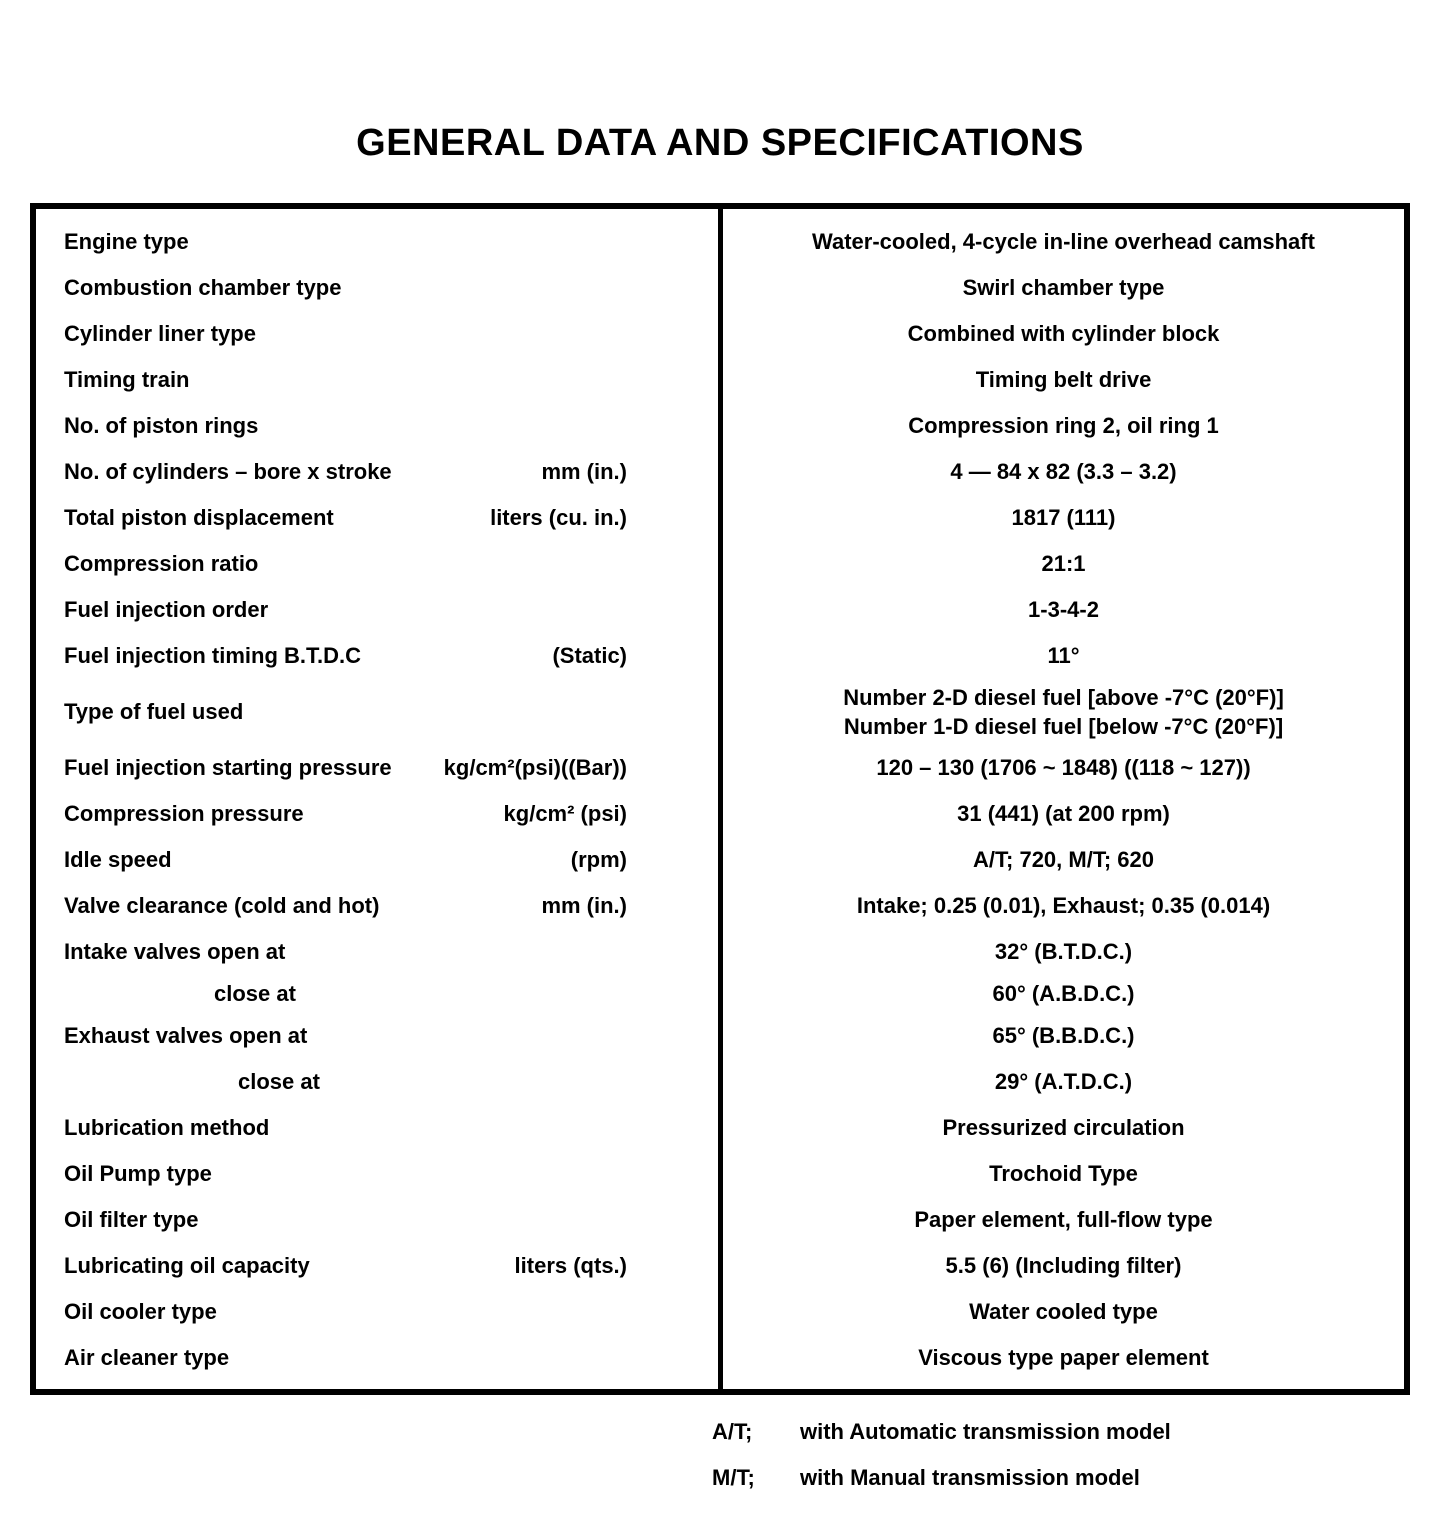 The width and height of the screenshot is (1440, 1540). I want to click on spec-value: 29° (A.T.D.C.), so click(1063, 1081).